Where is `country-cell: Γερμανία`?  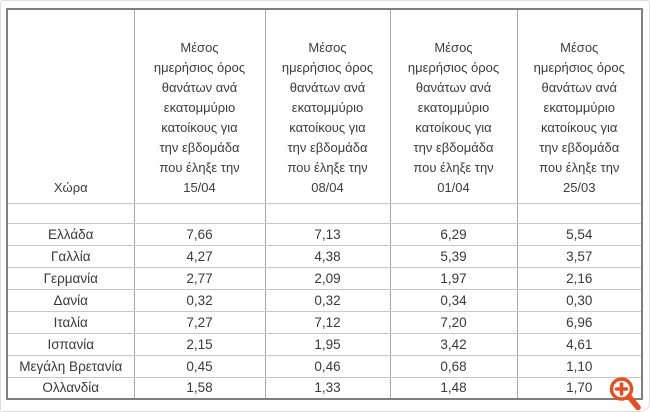
country-cell: Γερμανία is located at coordinates (70, 278).